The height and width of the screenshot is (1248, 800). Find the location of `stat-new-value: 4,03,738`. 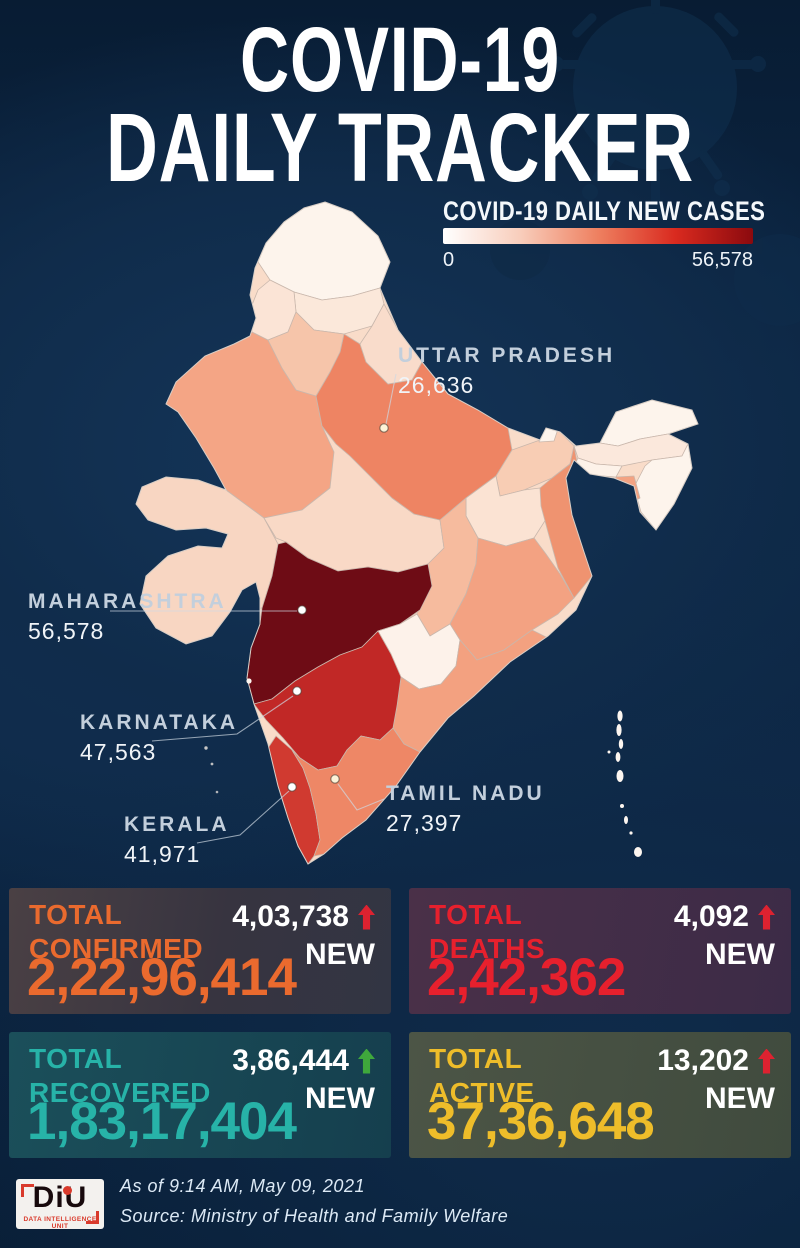

stat-new-value: 4,03,738 is located at coordinates (290, 916).